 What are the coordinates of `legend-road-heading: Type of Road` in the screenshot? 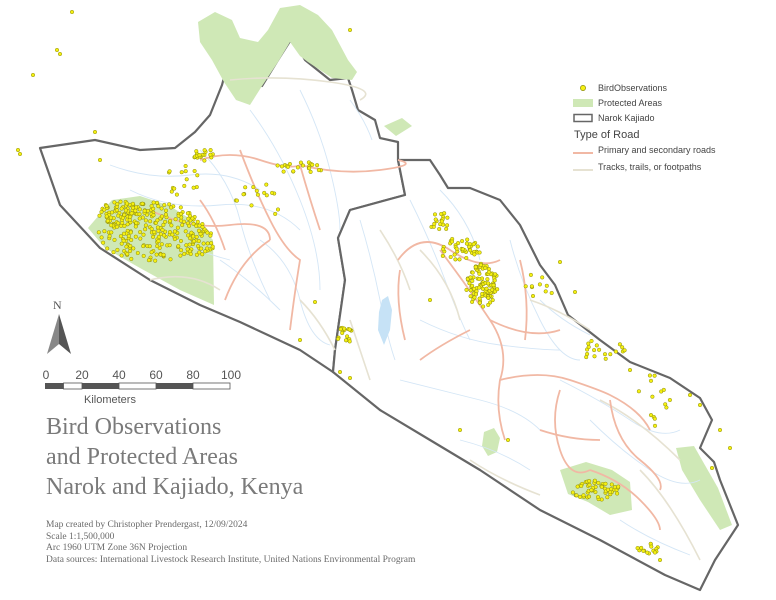 It's located at (607, 135).